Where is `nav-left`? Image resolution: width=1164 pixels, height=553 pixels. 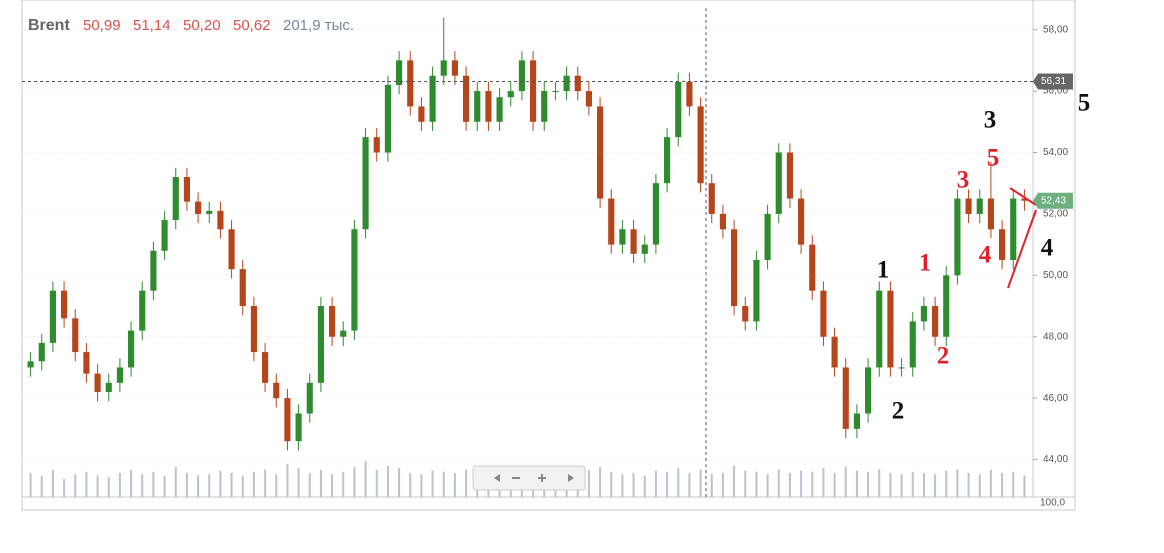
nav-left is located at coordinates (497, 478).